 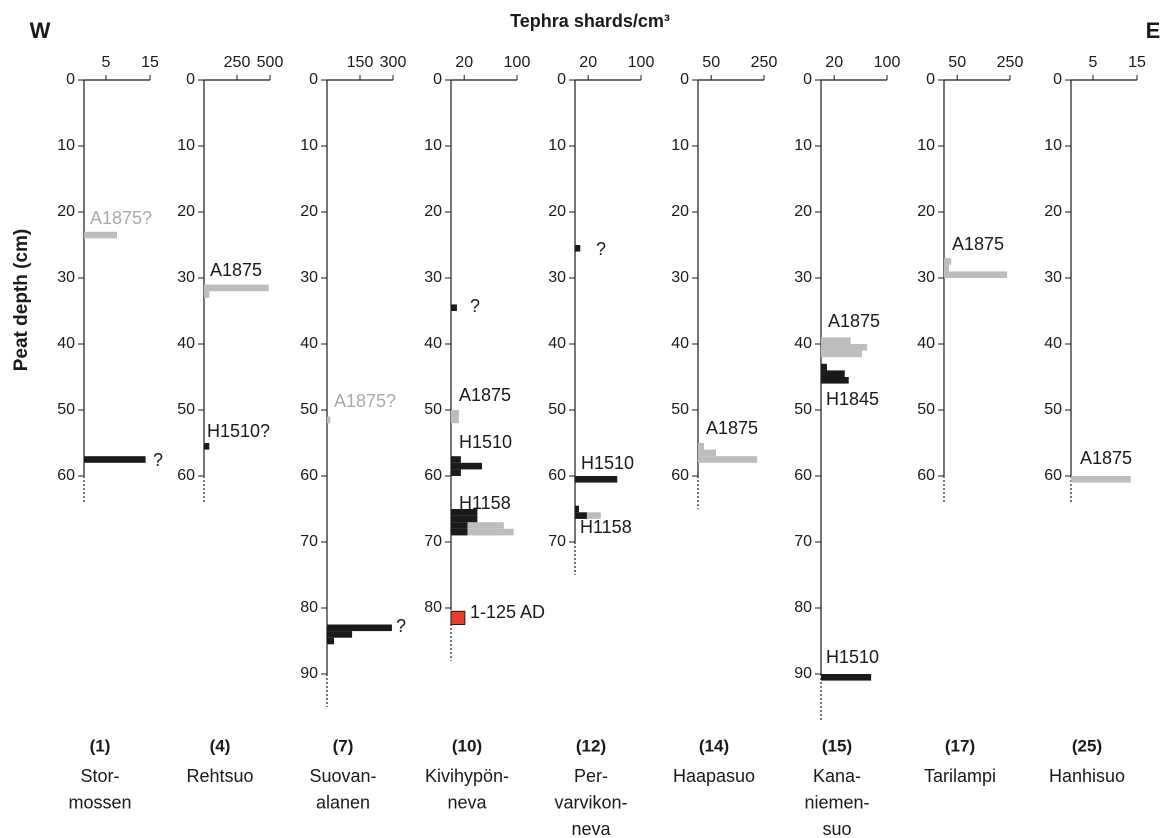 I want to click on annotation: 1-125 AD, so click(x=507, y=612).